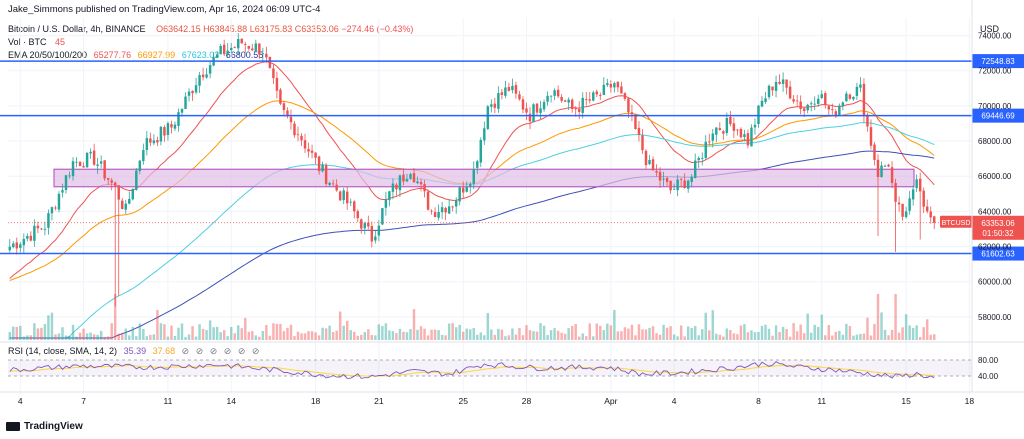  What do you see at coordinates (472, 370) in the screenshot?
I see `rsi-line` at bounding box center [472, 370].